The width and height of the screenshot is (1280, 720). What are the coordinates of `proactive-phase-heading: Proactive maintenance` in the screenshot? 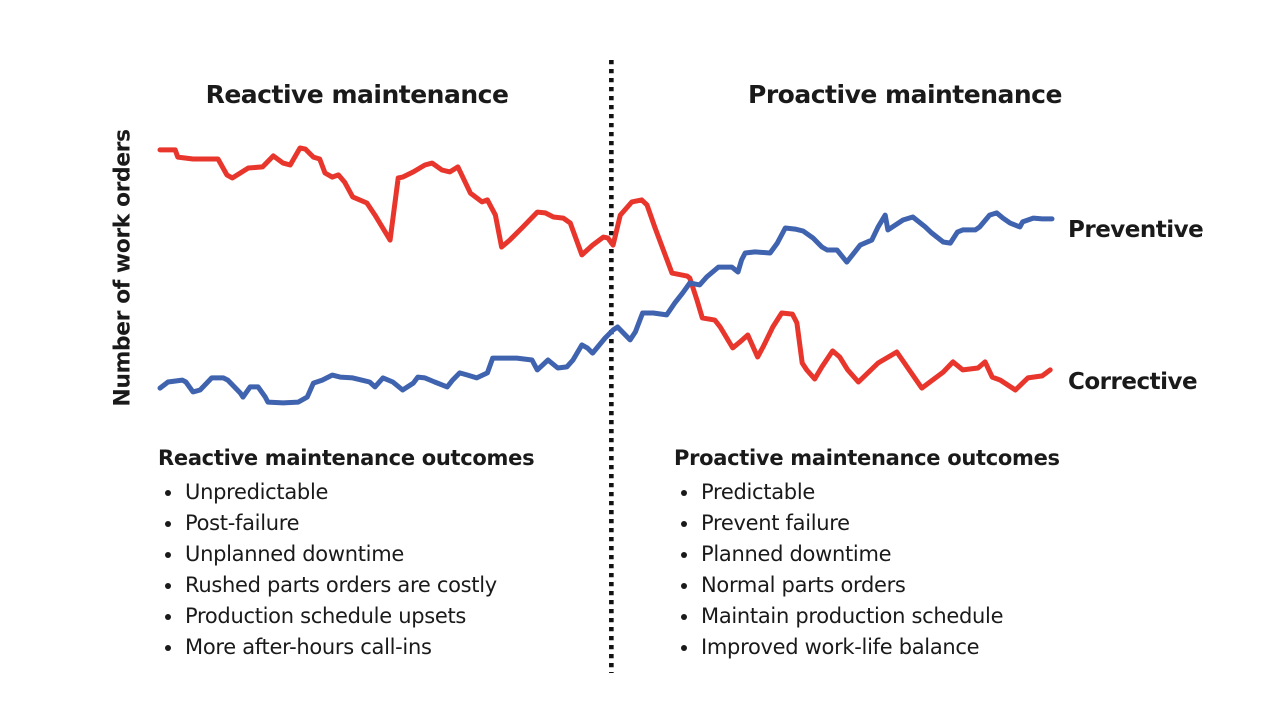 It's located at (905, 94).